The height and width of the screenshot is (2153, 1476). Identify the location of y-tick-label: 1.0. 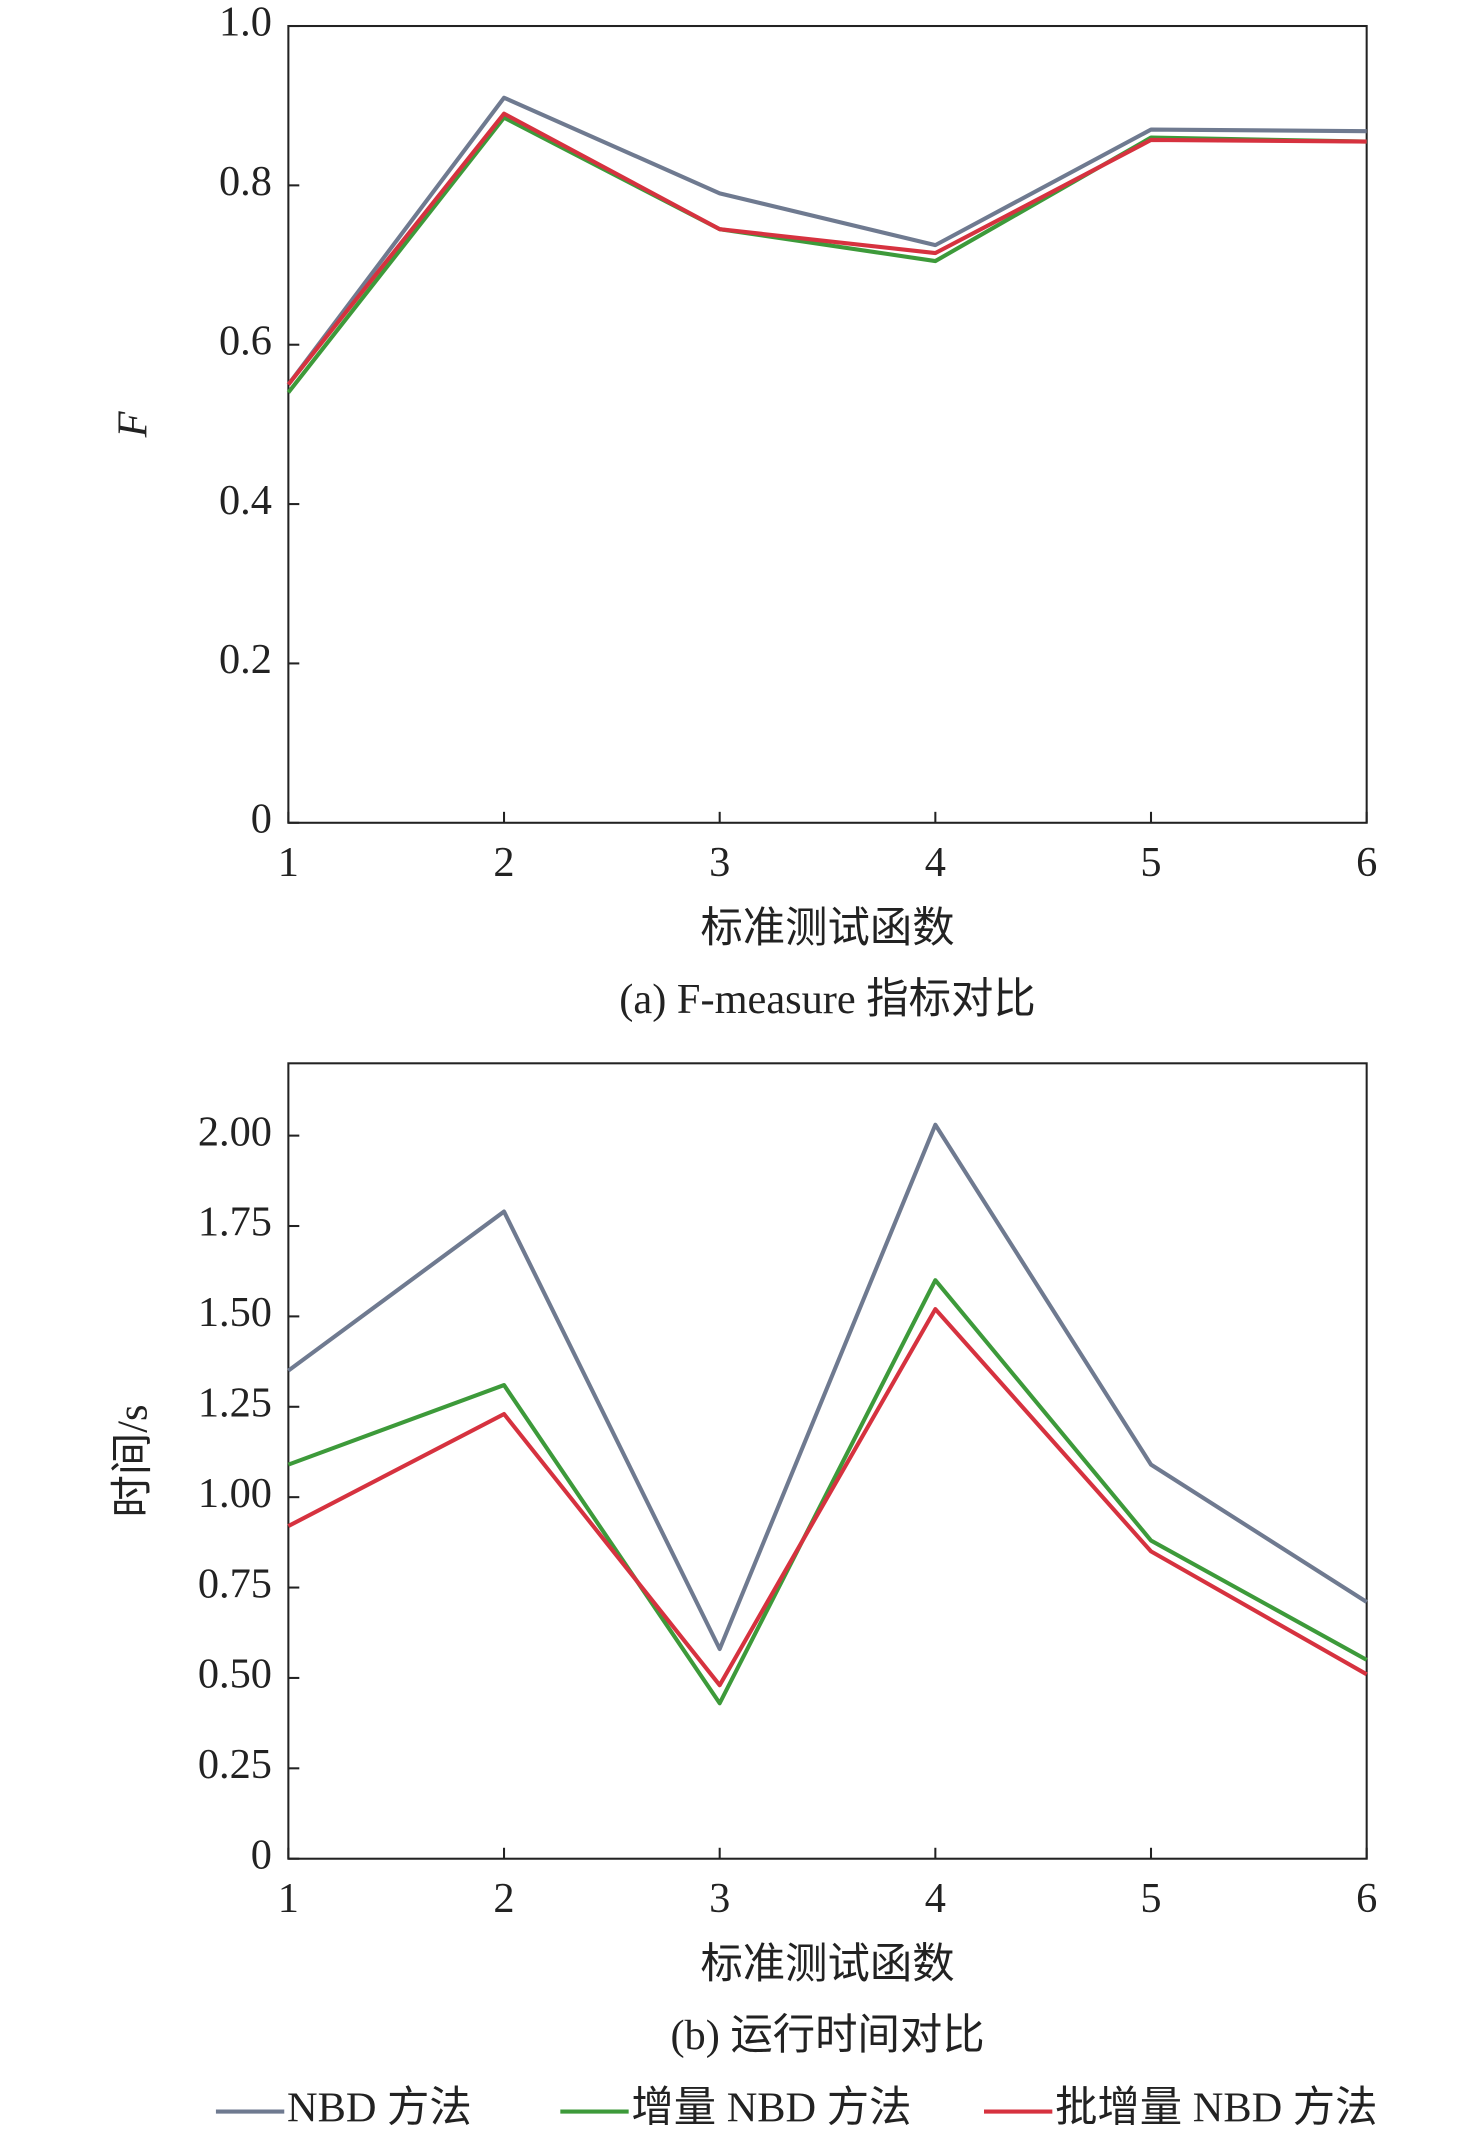
(245, 23).